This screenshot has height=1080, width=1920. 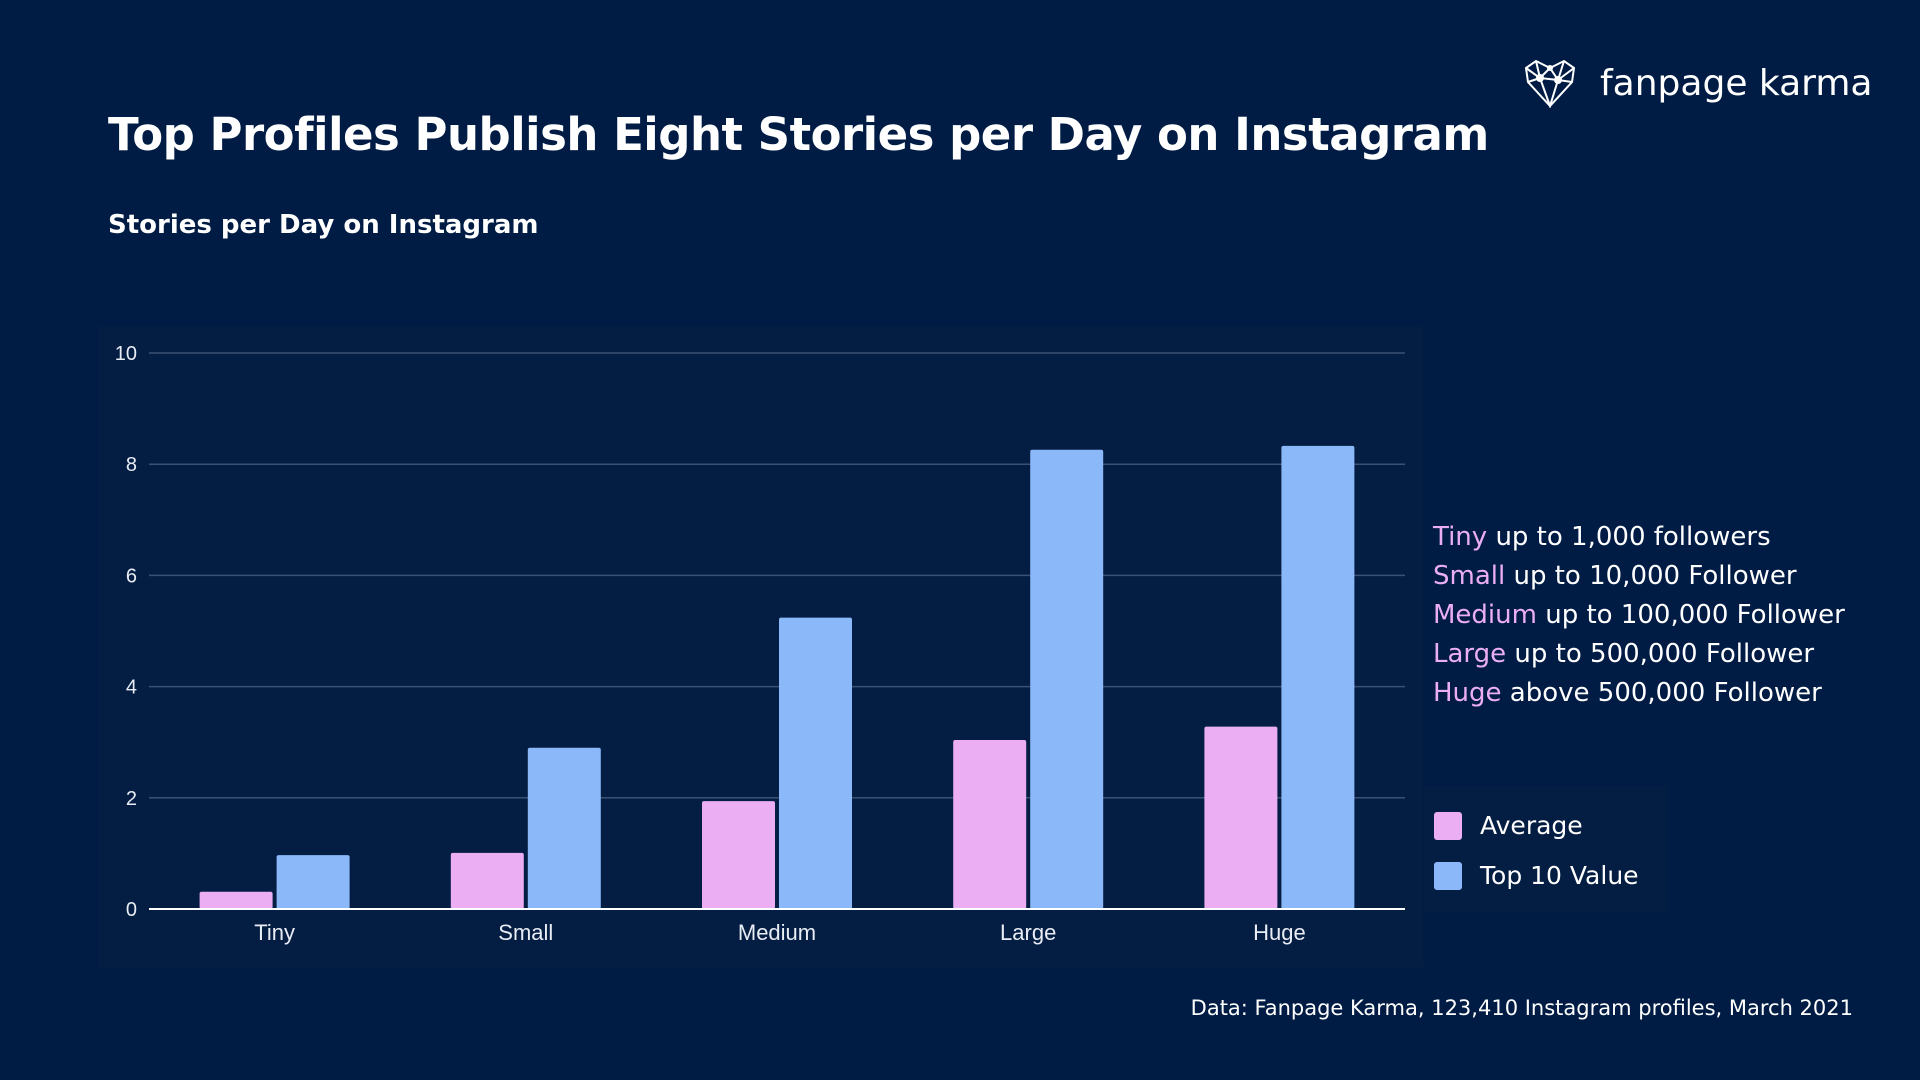 I want to click on logo-text: fanpage karma, so click(x=1736, y=83).